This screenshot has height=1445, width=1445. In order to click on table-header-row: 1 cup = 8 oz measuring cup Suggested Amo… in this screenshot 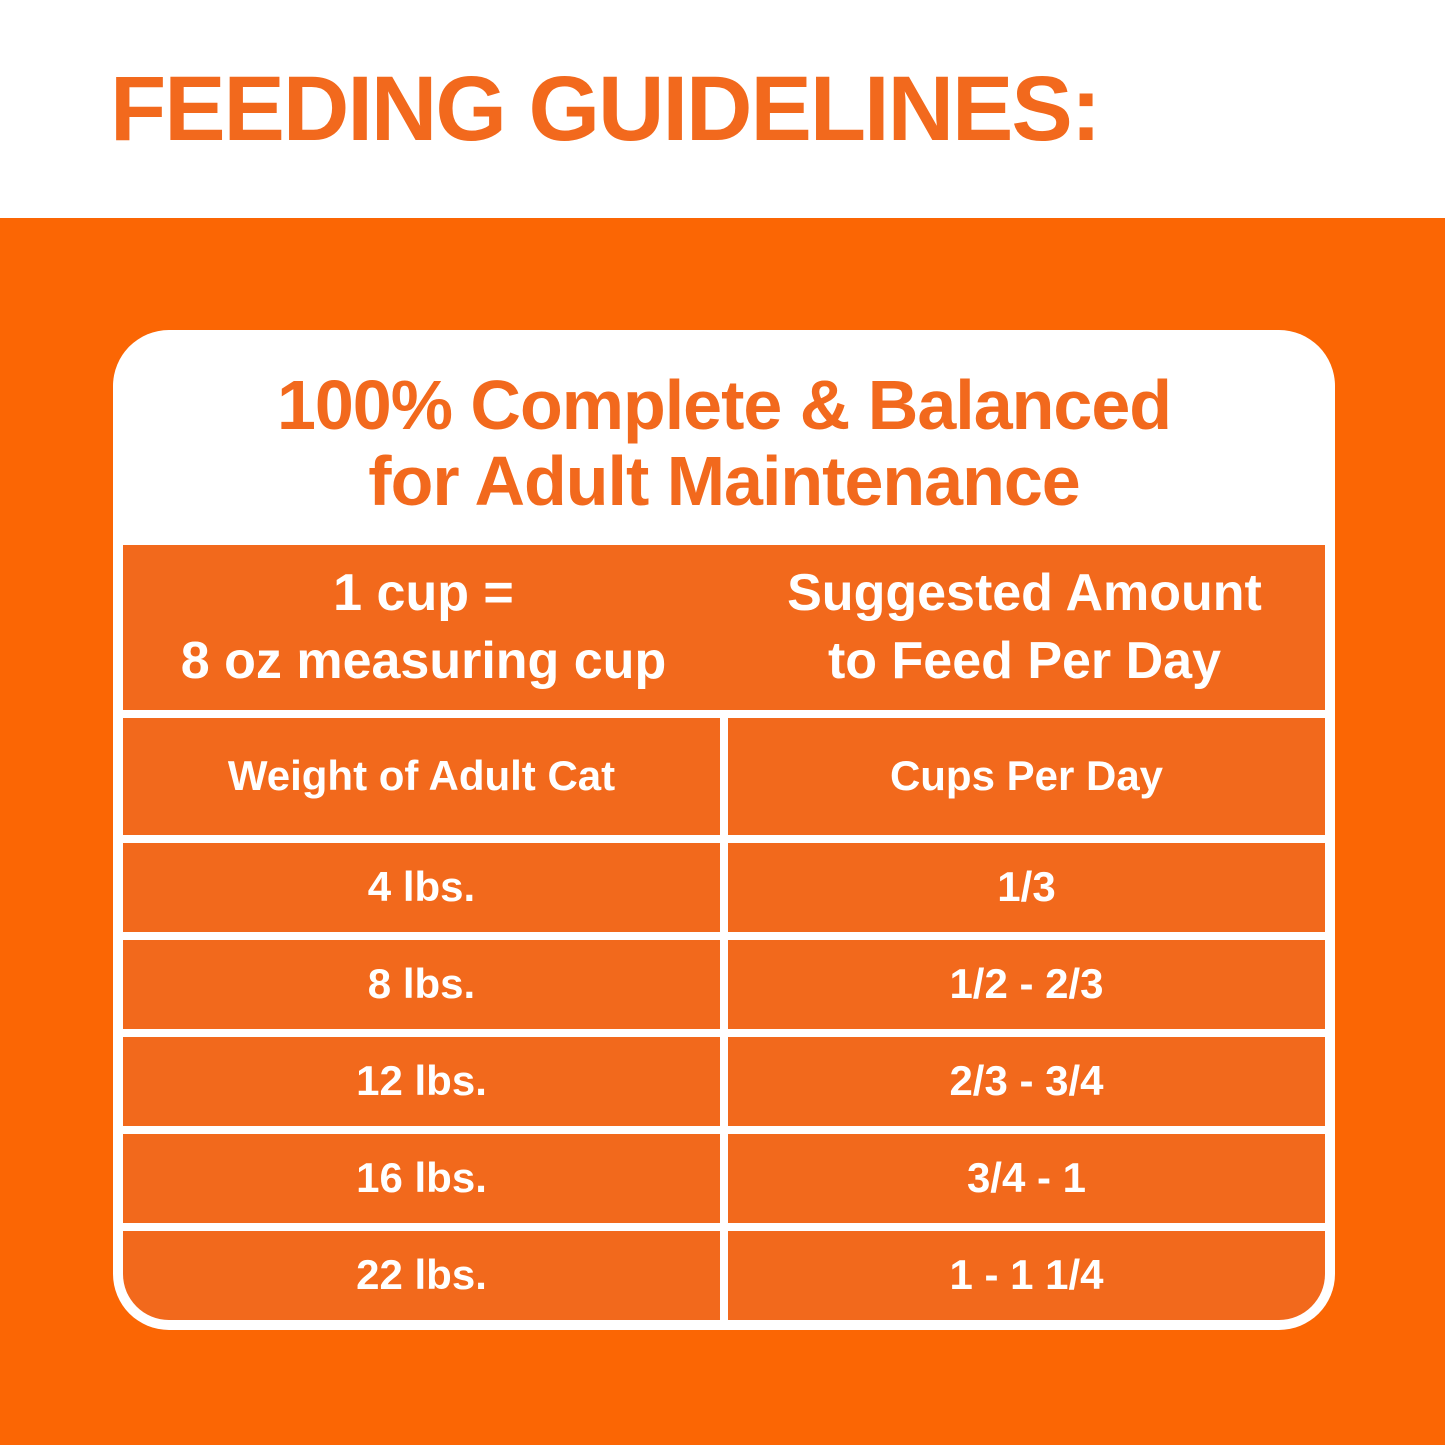, I will do `click(724, 627)`.